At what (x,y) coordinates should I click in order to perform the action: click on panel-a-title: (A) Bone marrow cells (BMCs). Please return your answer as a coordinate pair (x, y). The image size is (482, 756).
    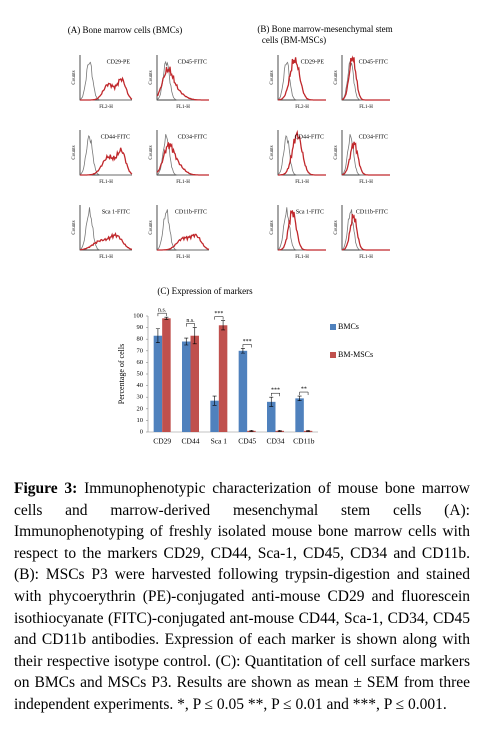
    Looking at the image, I should click on (125, 30).